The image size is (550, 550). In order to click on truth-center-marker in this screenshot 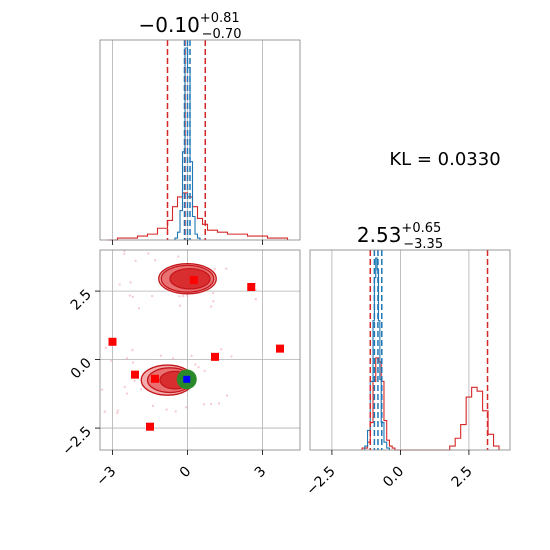, I will do `click(187, 379)`.